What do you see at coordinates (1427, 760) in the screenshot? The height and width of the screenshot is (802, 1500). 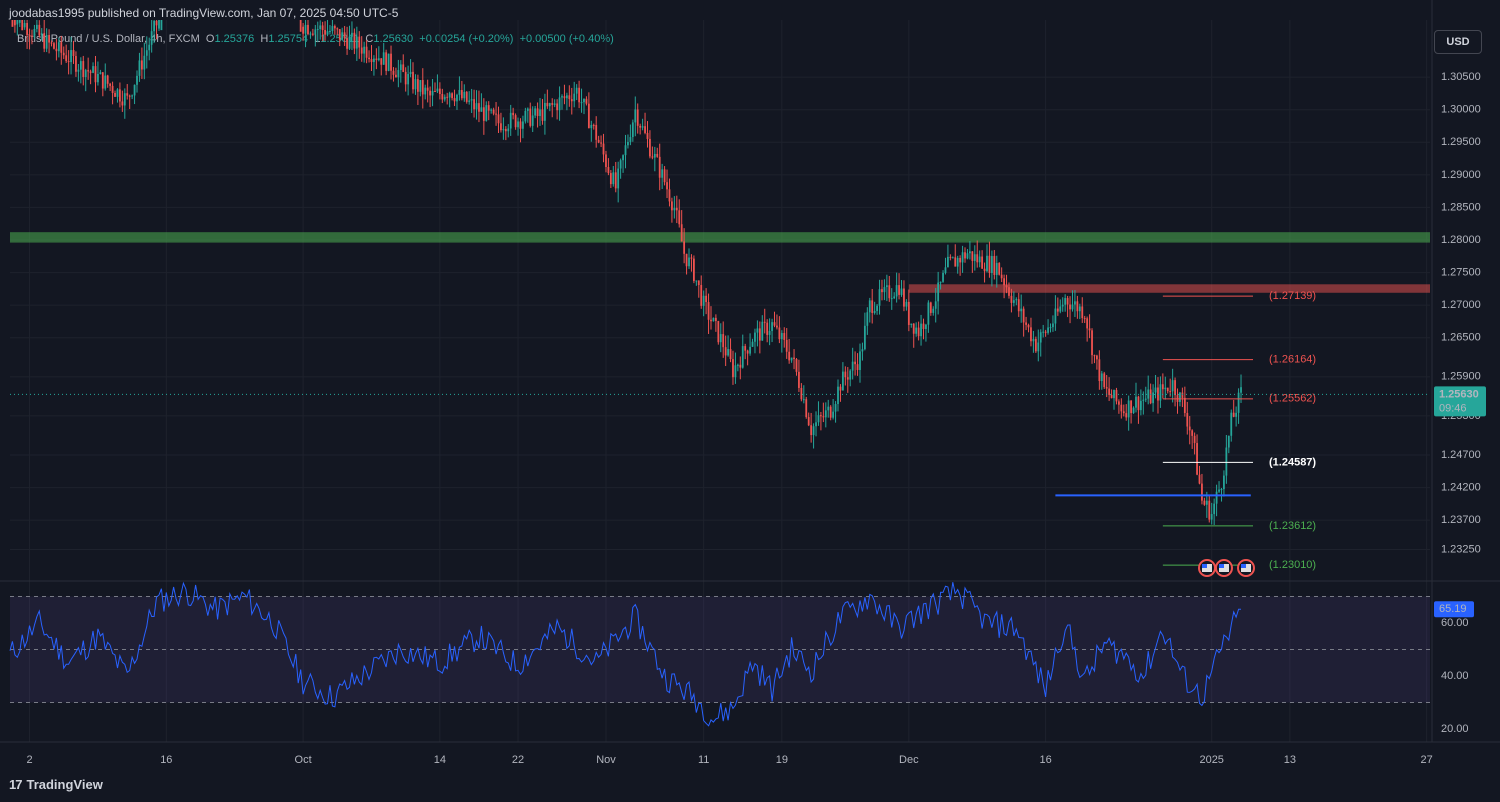 I see `time-axis-tick: 27` at bounding box center [1427, 760].